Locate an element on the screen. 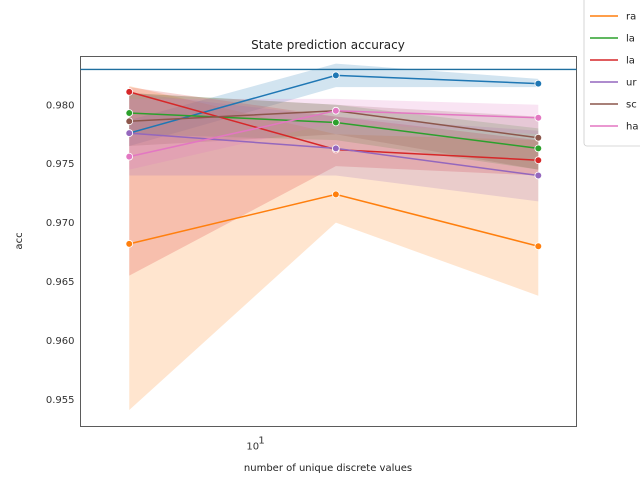 Image resolution: width=640 pixels, height=480 pixels. y-tick-label: 0.980 is located at coordinates (60, 105).